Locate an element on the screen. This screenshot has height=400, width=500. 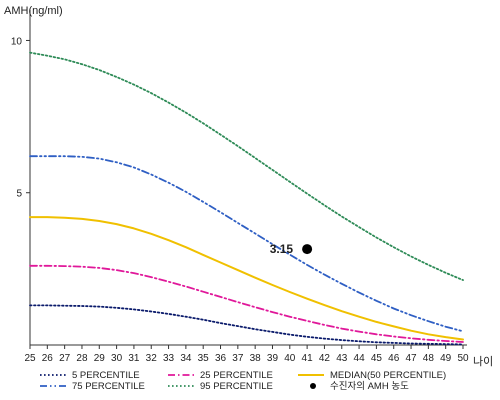
legend-label-0: 5 PERCENTILE is located at coordinates (106, 375).